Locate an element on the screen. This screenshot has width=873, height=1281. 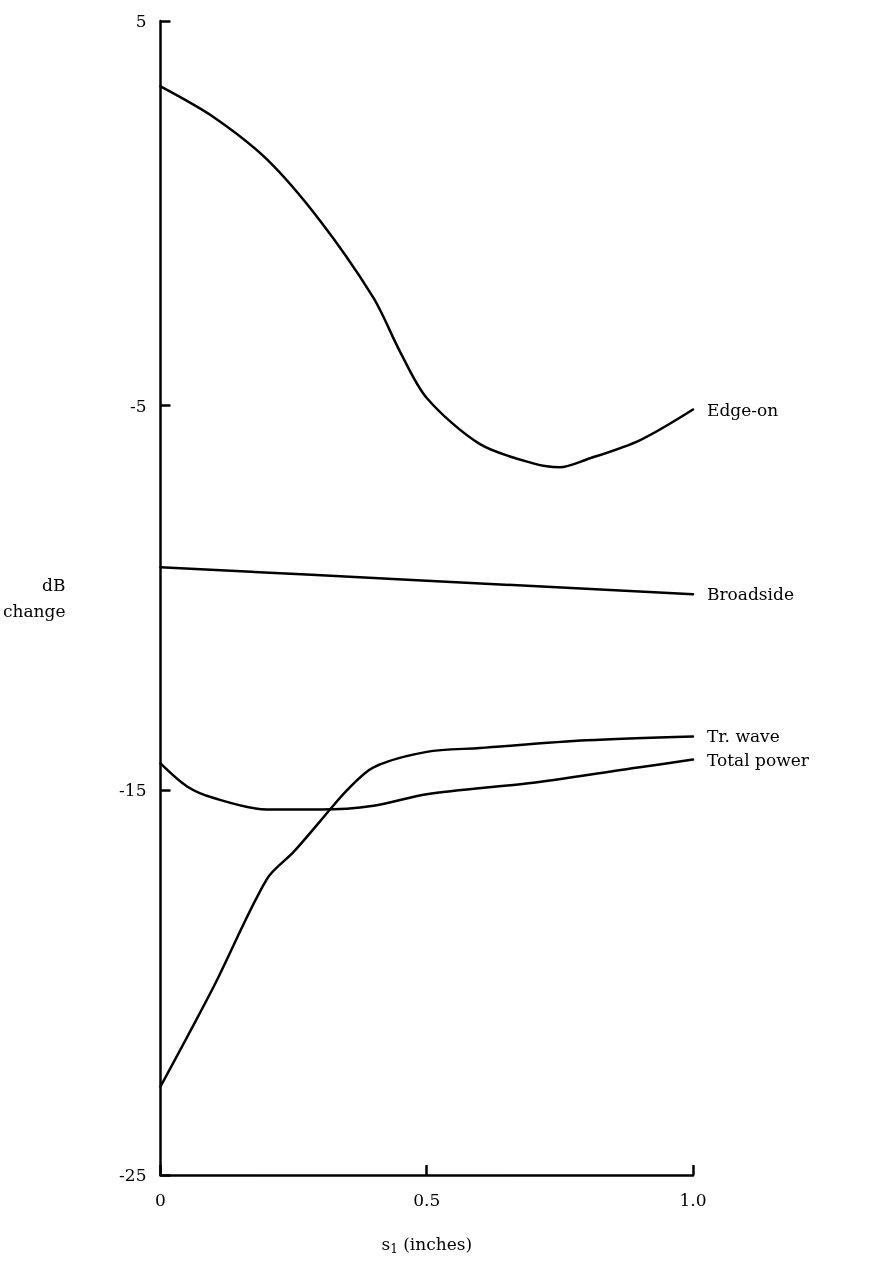
y-tick-label: -15 is located at coordinates (133, 790).